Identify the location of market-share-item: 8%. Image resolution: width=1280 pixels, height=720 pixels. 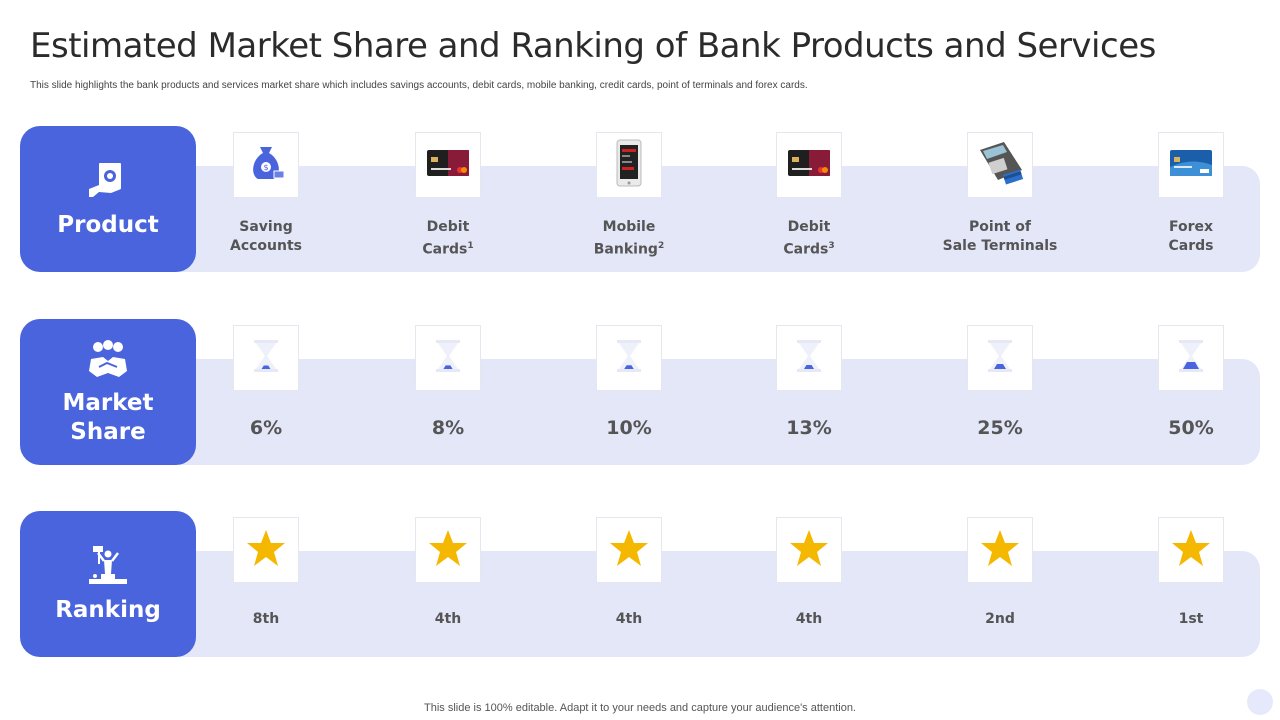
(448, 382).